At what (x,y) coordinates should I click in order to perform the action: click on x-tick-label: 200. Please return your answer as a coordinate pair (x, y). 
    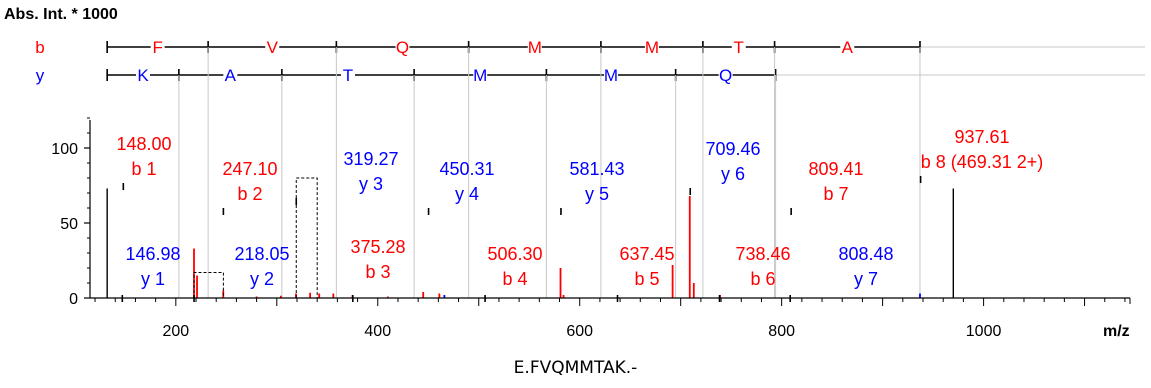
    Looking at the image, I should click on (175, 331).